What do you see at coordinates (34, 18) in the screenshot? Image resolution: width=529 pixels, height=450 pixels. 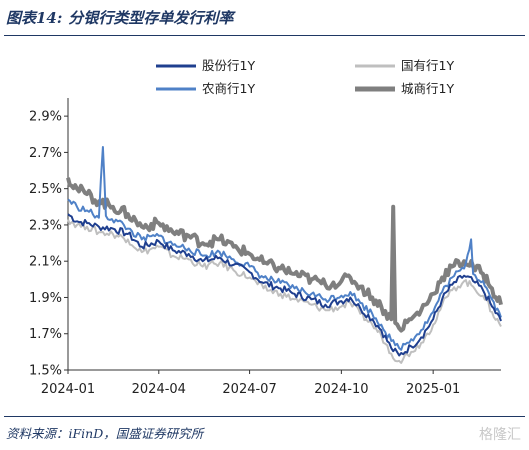 I see `figure-number: 图表14:` at bounding box center [34, 18].